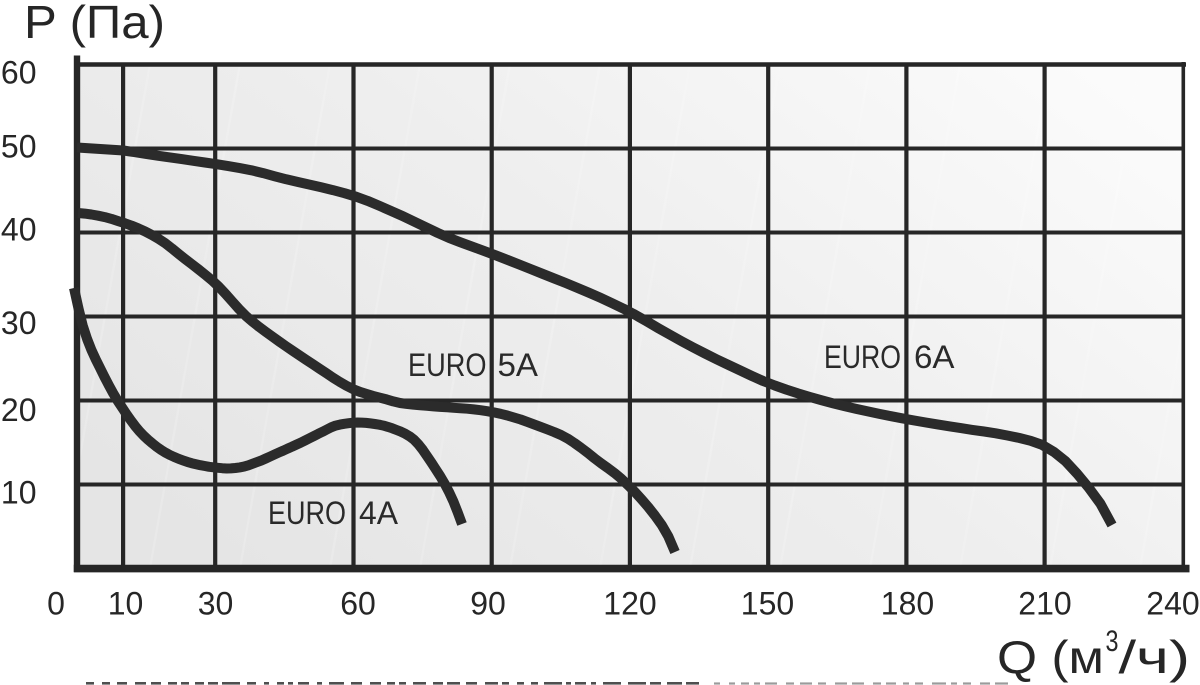 This screenshot has width=1200, height=685. I want to click on svg-text: 3, so click(1112, 641).